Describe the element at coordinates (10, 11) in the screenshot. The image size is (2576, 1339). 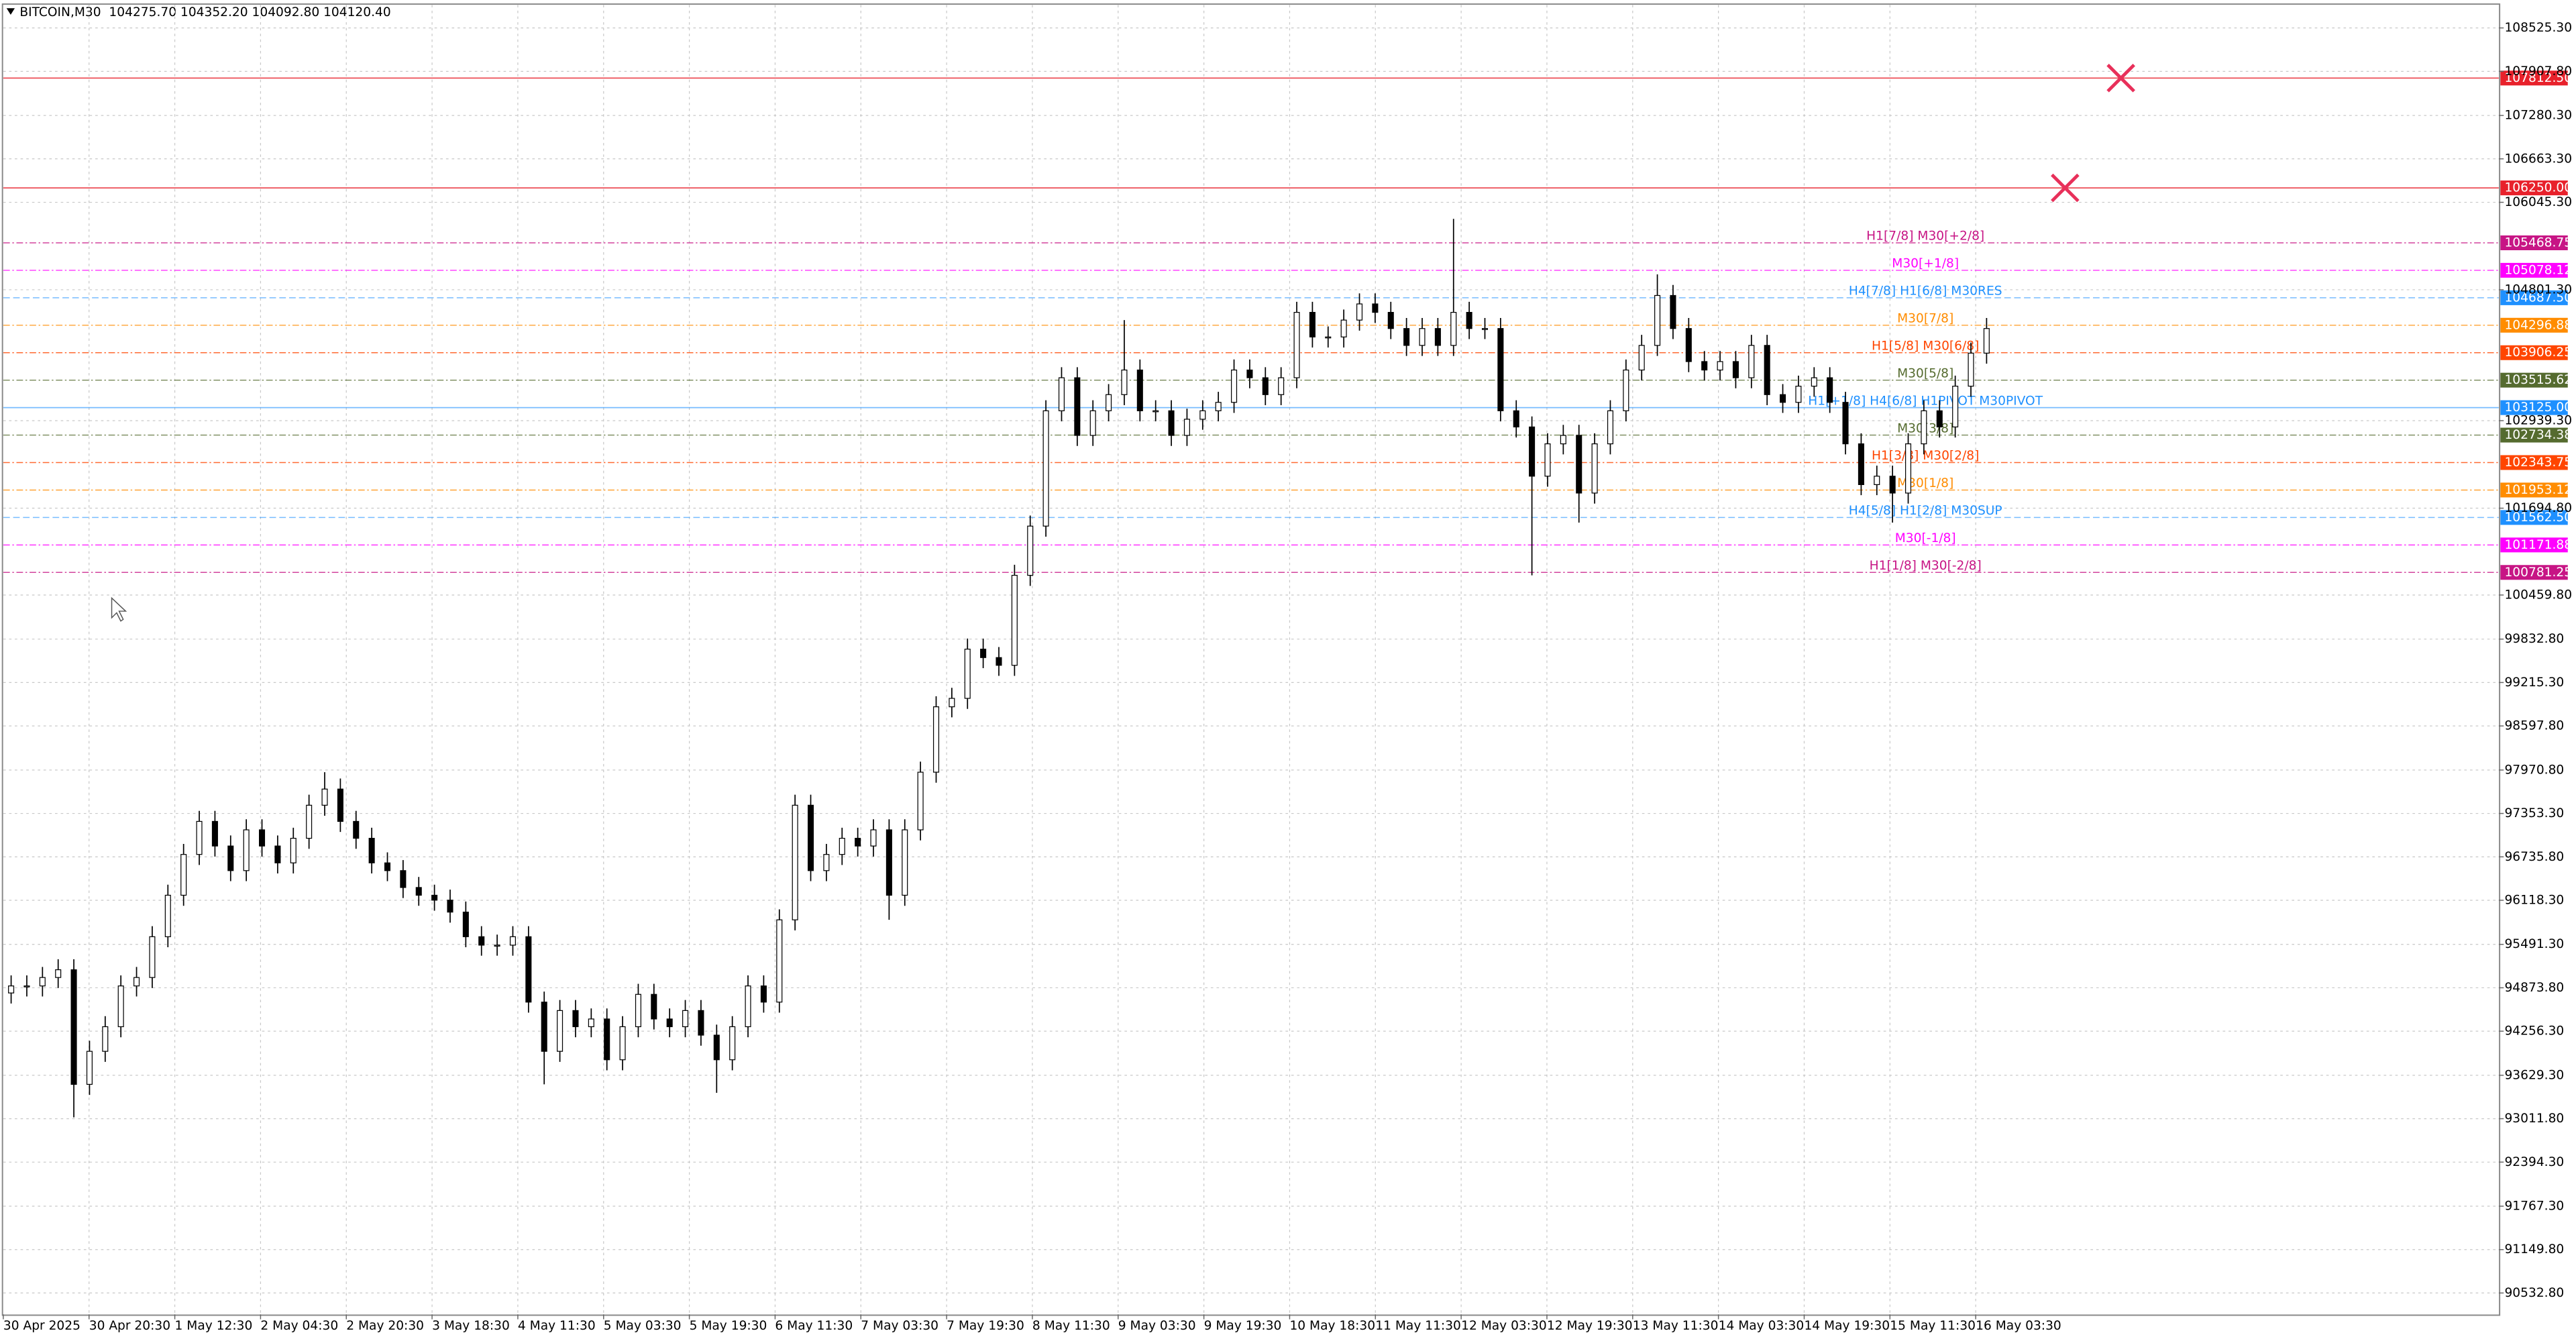
I see `menu-arrow` at that location.